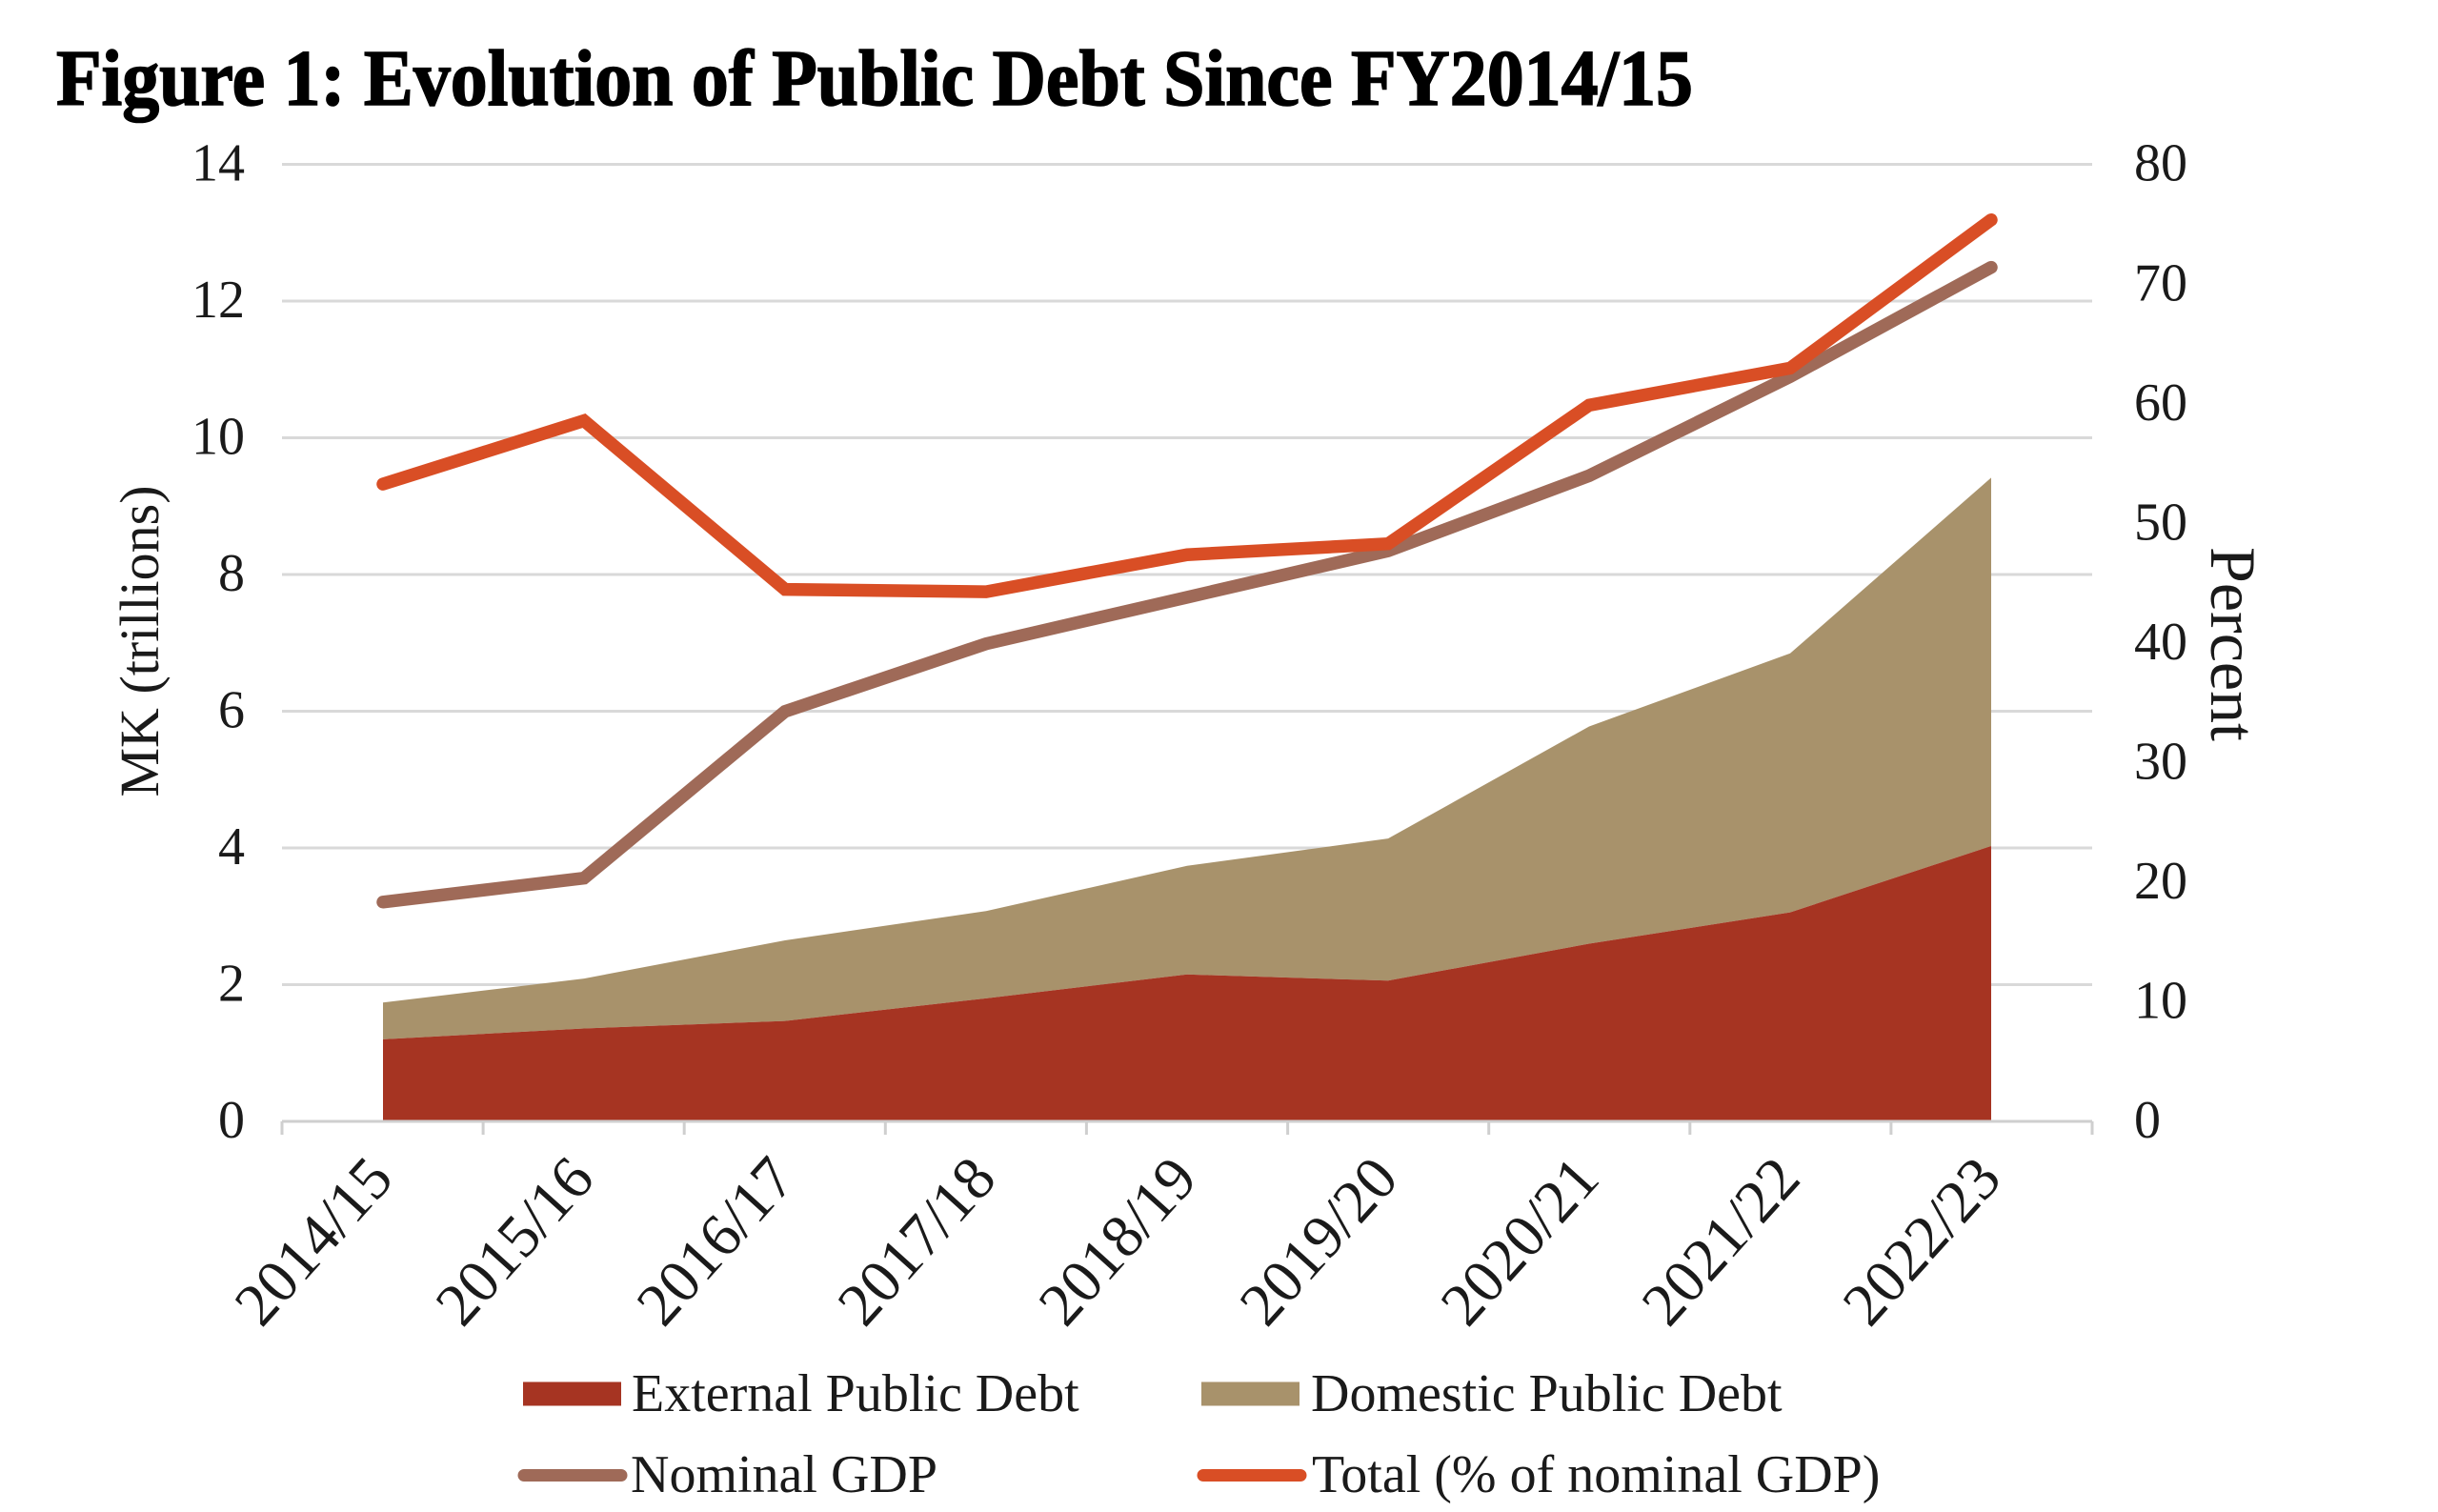 The width and height of the screenshot is (2438, 1512). Describe the element at coordinates (855, 1393) in the screenshot. I see `svg-text: External Public Debt` at that location.